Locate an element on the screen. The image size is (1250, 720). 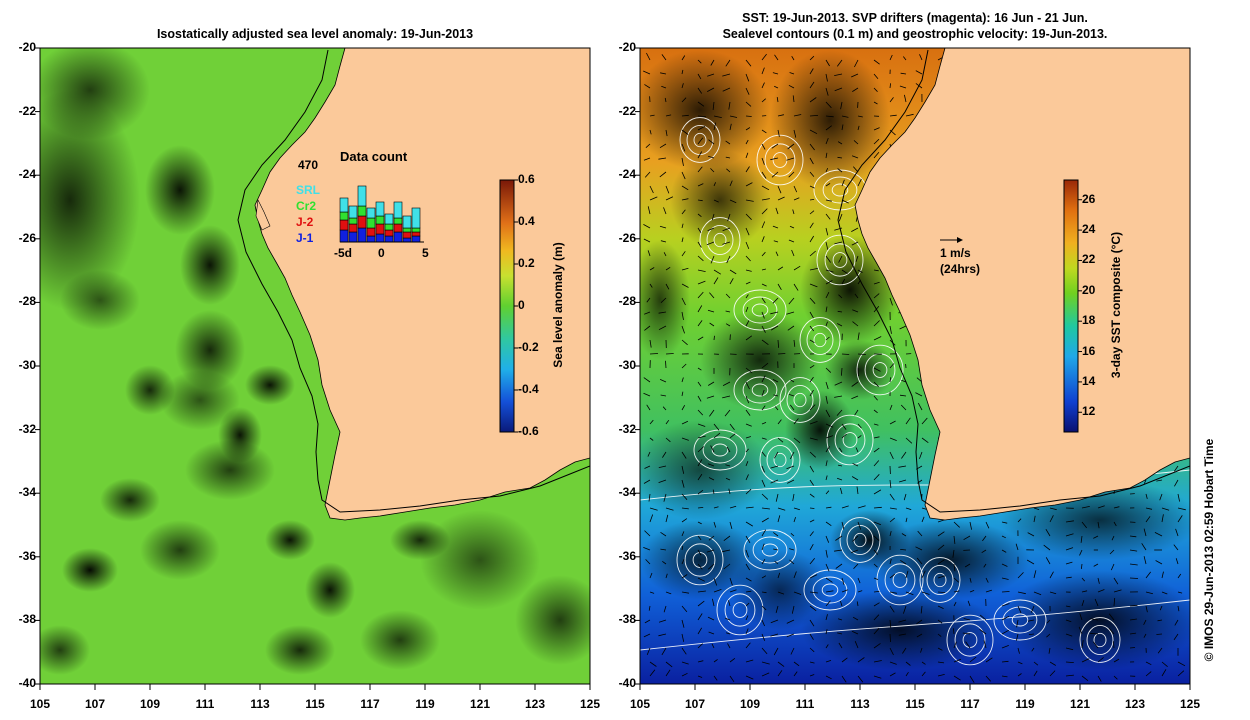
sst-colorbar-tick: 18 is located at coordinates (1089, 320).